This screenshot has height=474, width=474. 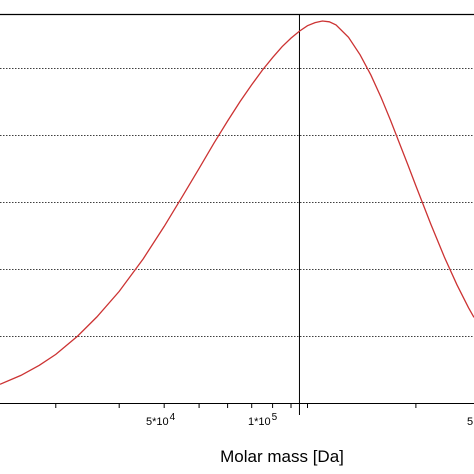 What do you see at coordinates (470, 422) in the screenshot?
I see `x-tick-label-5e5: 5` at bounding box center [470, 422].